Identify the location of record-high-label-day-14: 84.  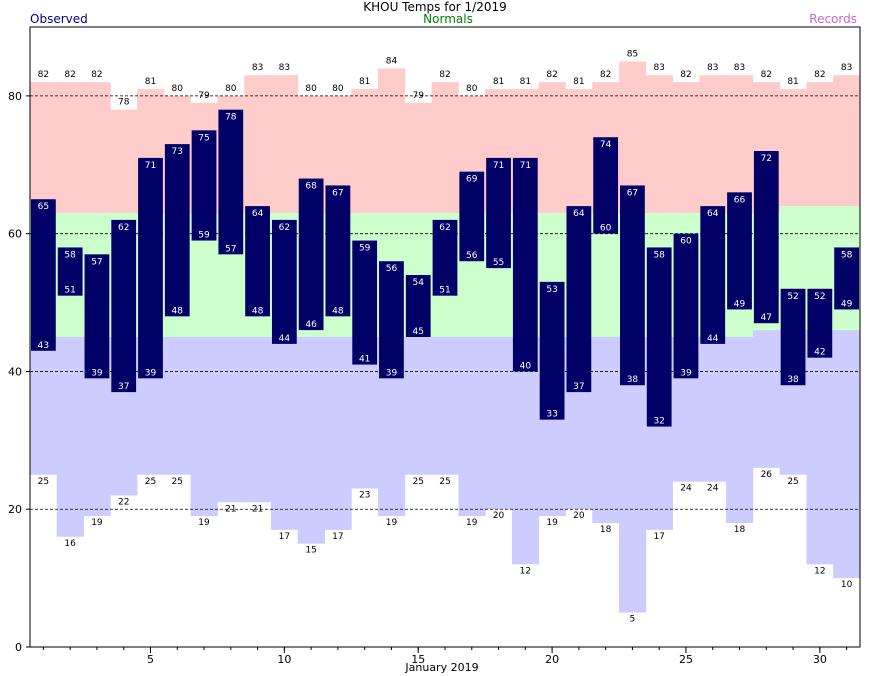
(392, 61).